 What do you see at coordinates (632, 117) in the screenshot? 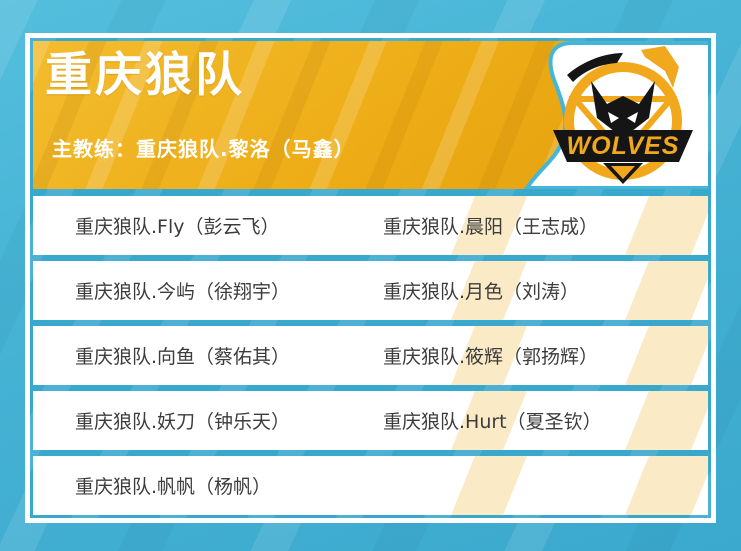
I see `wolf-eye-right` at bounding box center [632, 117].